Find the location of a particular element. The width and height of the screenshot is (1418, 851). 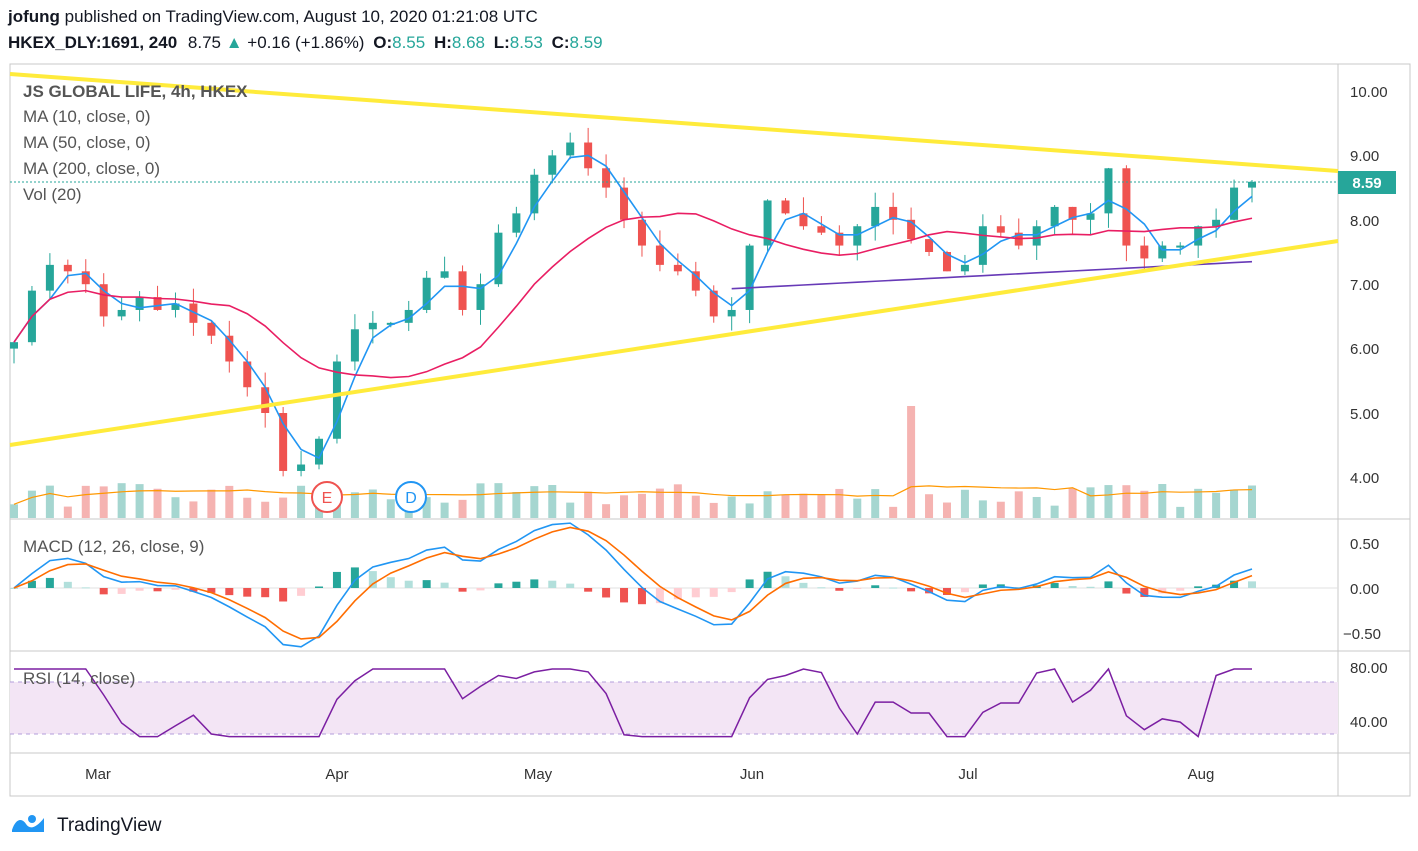

tradingview-brand: TradingView is located at coordinates (86, 826).